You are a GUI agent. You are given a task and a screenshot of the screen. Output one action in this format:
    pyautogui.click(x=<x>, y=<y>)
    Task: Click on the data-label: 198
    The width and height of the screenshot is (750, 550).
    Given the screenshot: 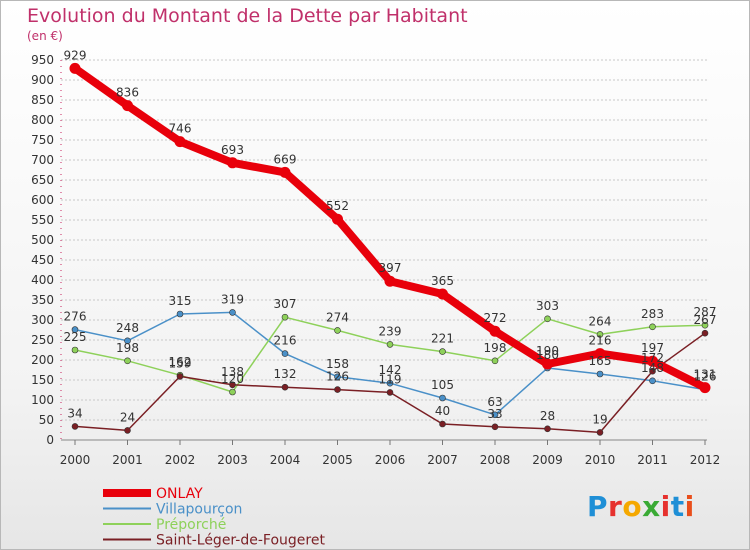 What is the action you would take?
    pyautogui.click(x=495, y=348)
    